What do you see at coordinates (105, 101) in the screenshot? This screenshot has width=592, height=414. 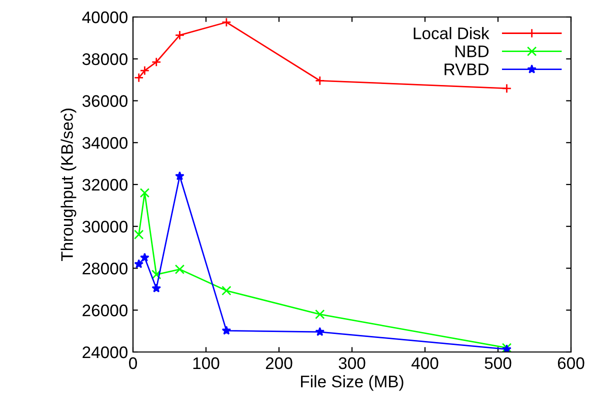 I see `y-tick-label: 36000` at bounding box center [105, 101].